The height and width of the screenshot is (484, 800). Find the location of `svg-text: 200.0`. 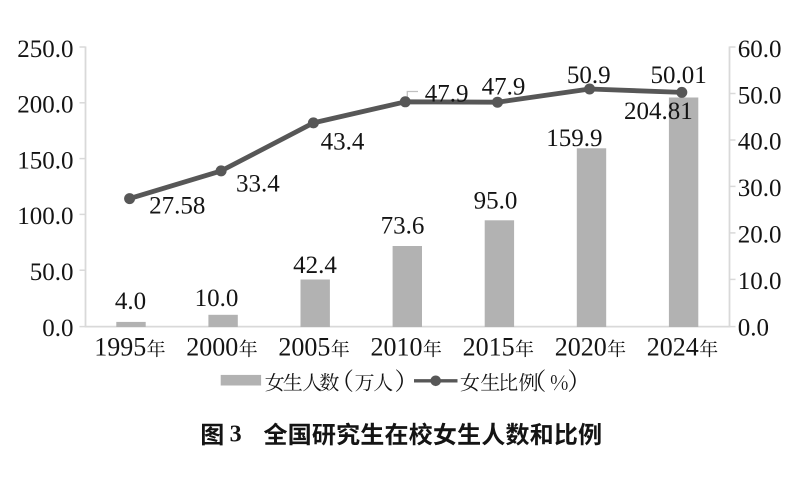

svg-text: 200.0 is located at coordinates (45, 105).